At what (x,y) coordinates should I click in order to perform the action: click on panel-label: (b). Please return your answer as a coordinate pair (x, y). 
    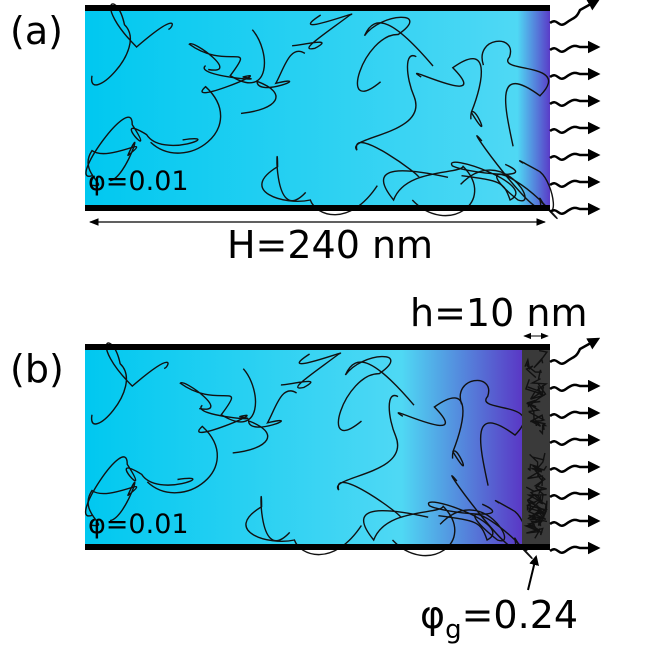
    Looking at the image, I should click on (37, 369).